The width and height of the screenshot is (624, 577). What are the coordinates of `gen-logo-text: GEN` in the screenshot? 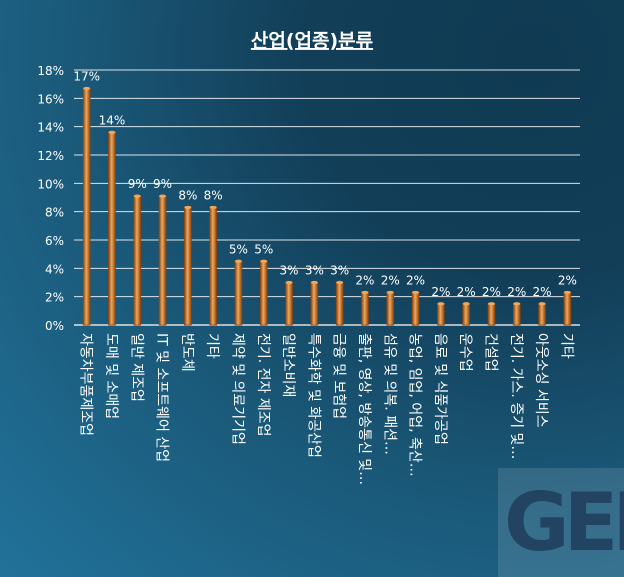 It's located at (564, 522).